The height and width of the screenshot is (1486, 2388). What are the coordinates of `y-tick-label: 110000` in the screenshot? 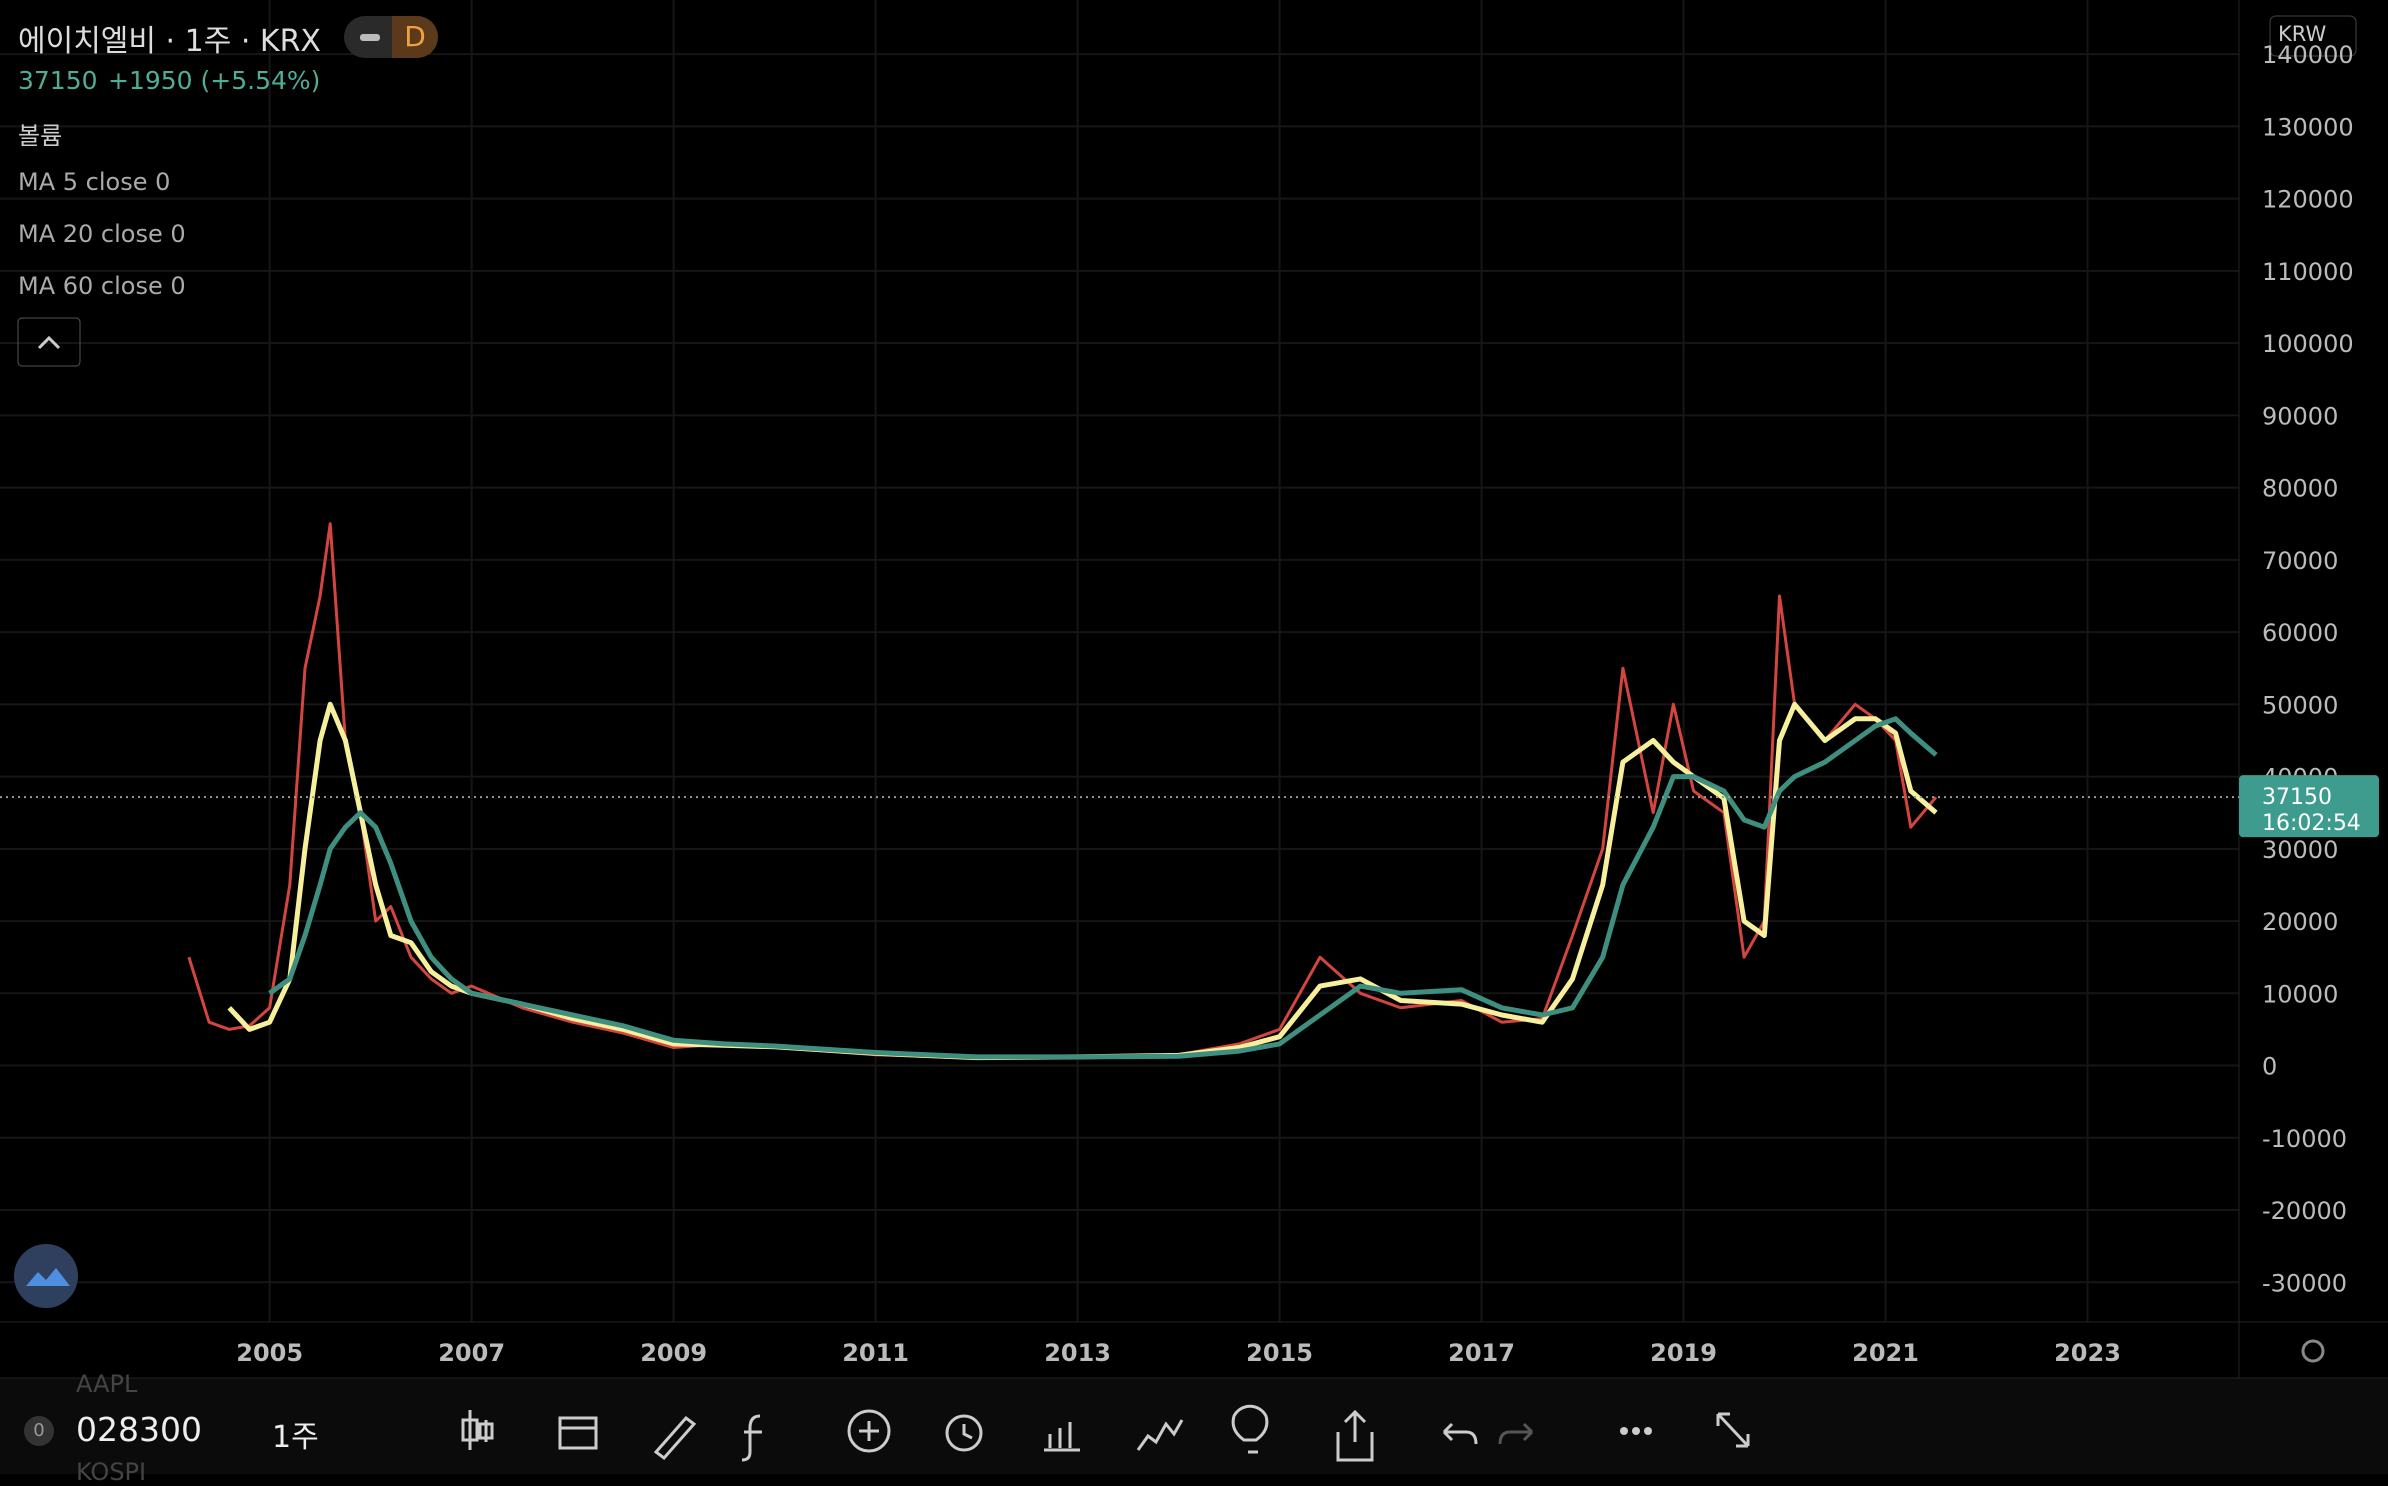 It's located at (2308, 272).